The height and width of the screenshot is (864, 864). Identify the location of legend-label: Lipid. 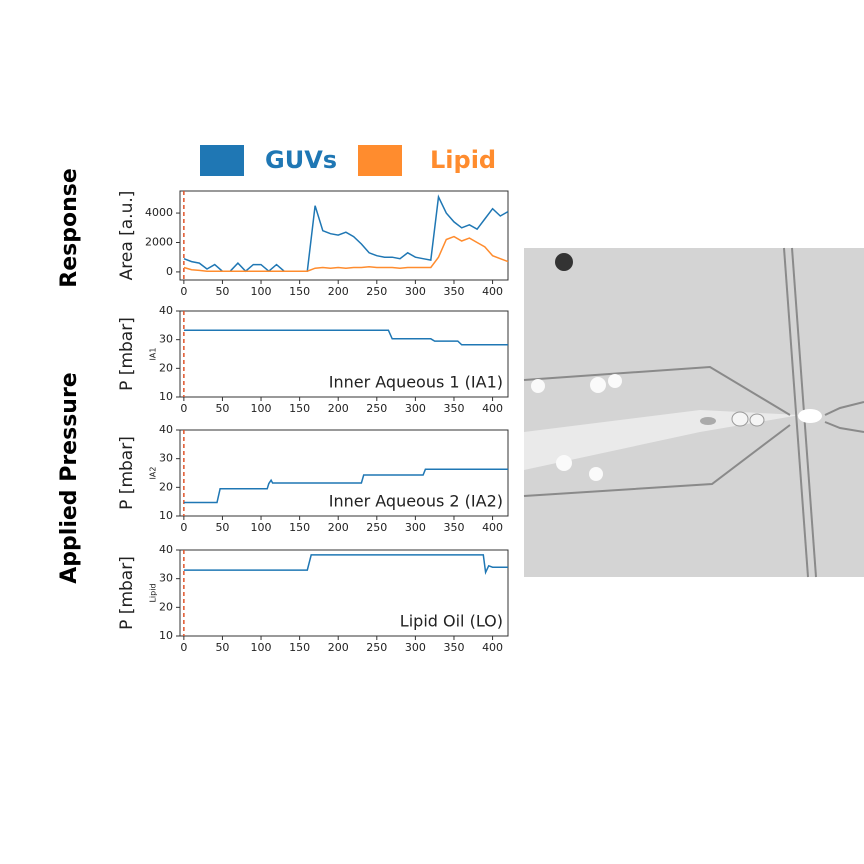
(463, 160).